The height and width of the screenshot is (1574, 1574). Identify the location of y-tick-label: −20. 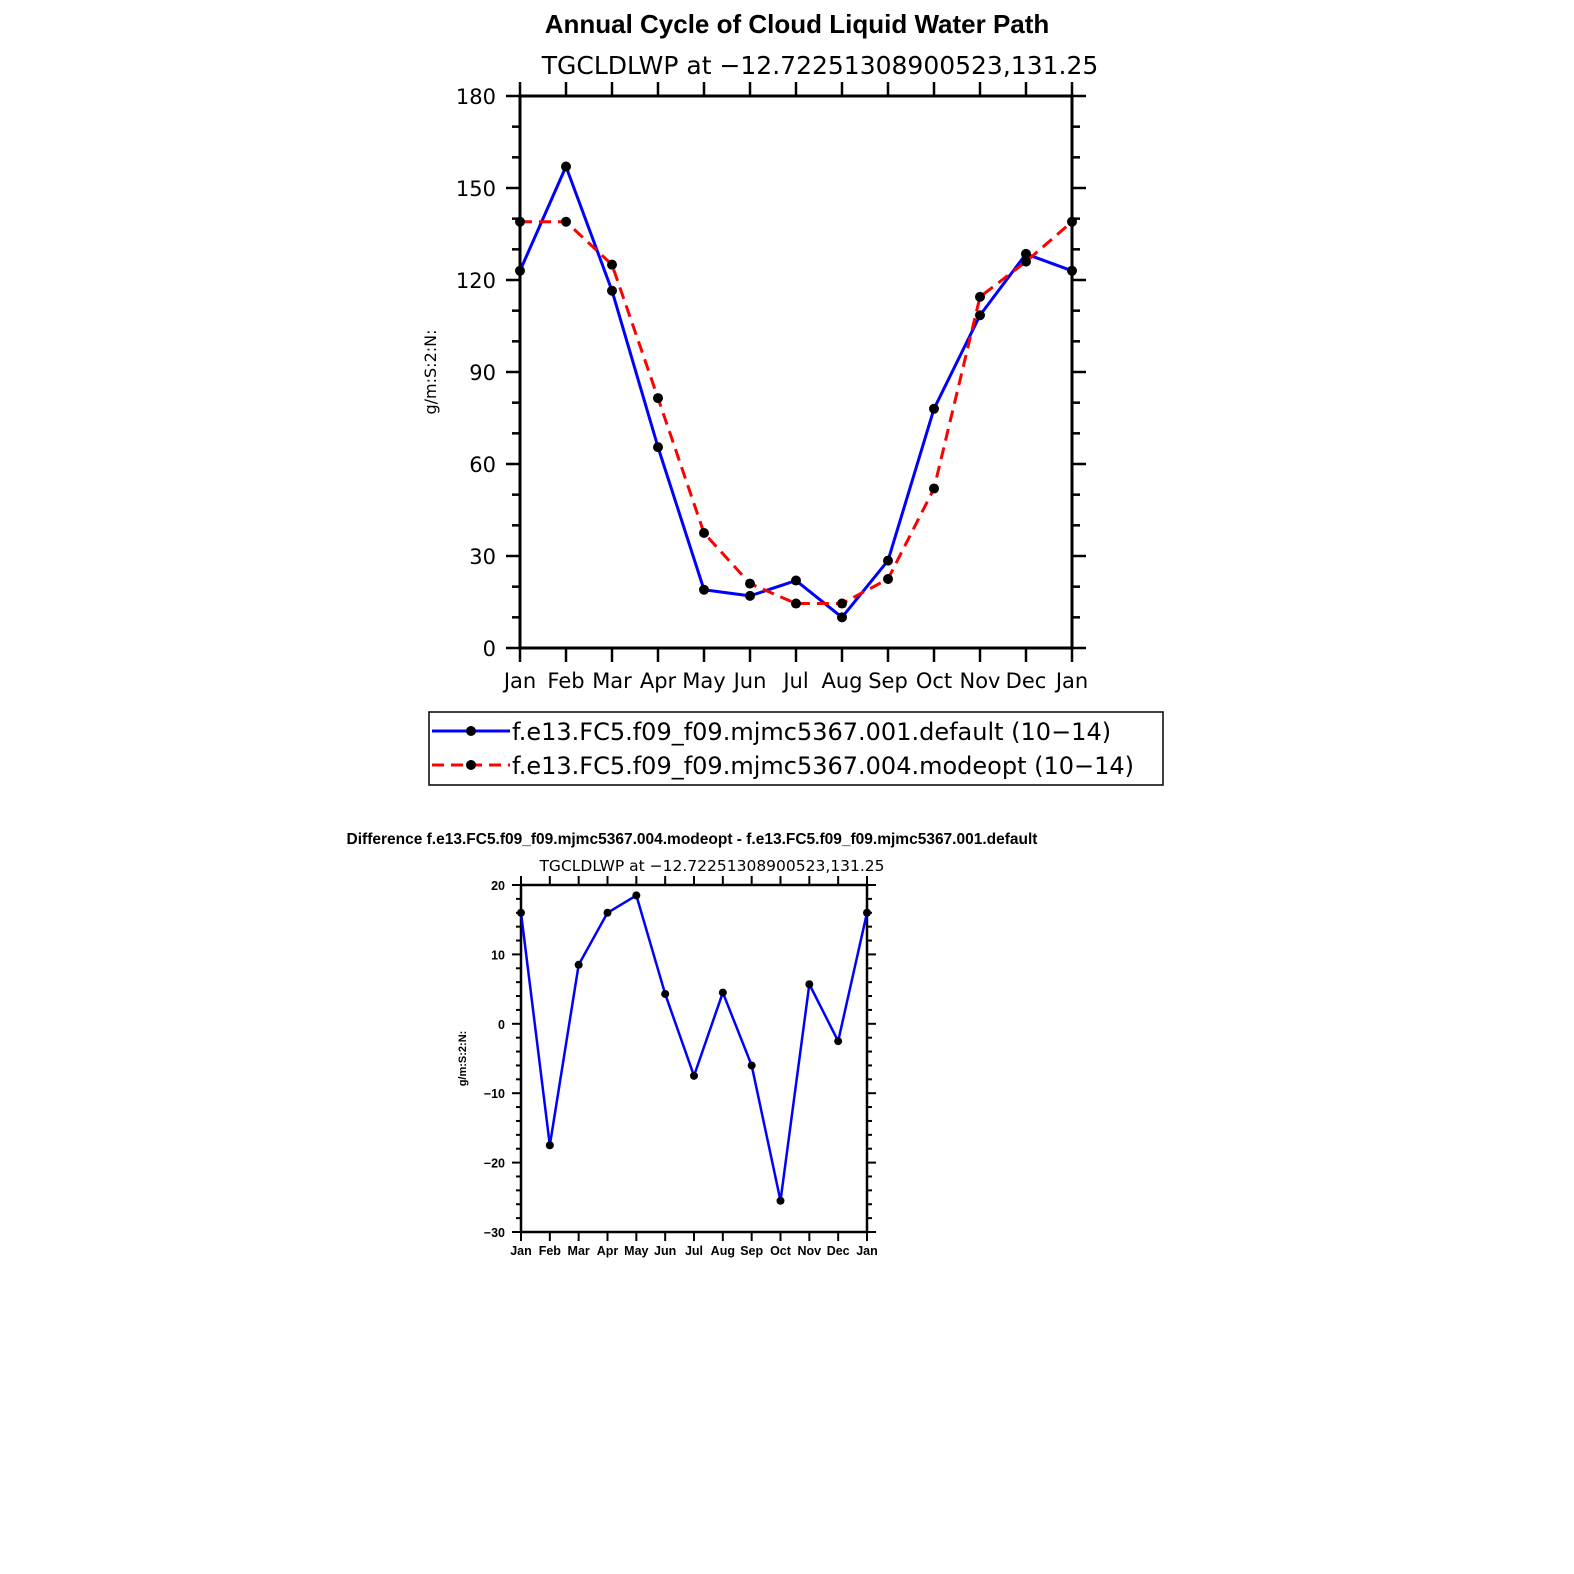
(494, 1164).